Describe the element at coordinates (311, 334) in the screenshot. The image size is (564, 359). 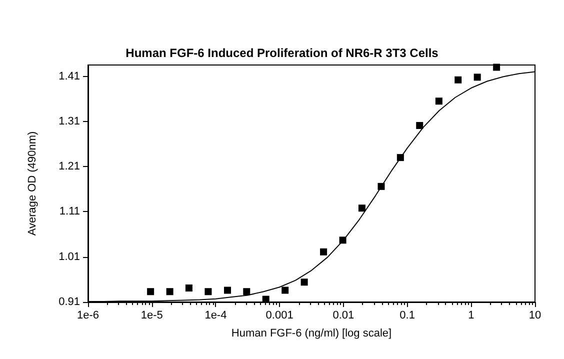
I see `x-axis-title: Human FGF-6 (ng/ml) [log scale]` at that location.